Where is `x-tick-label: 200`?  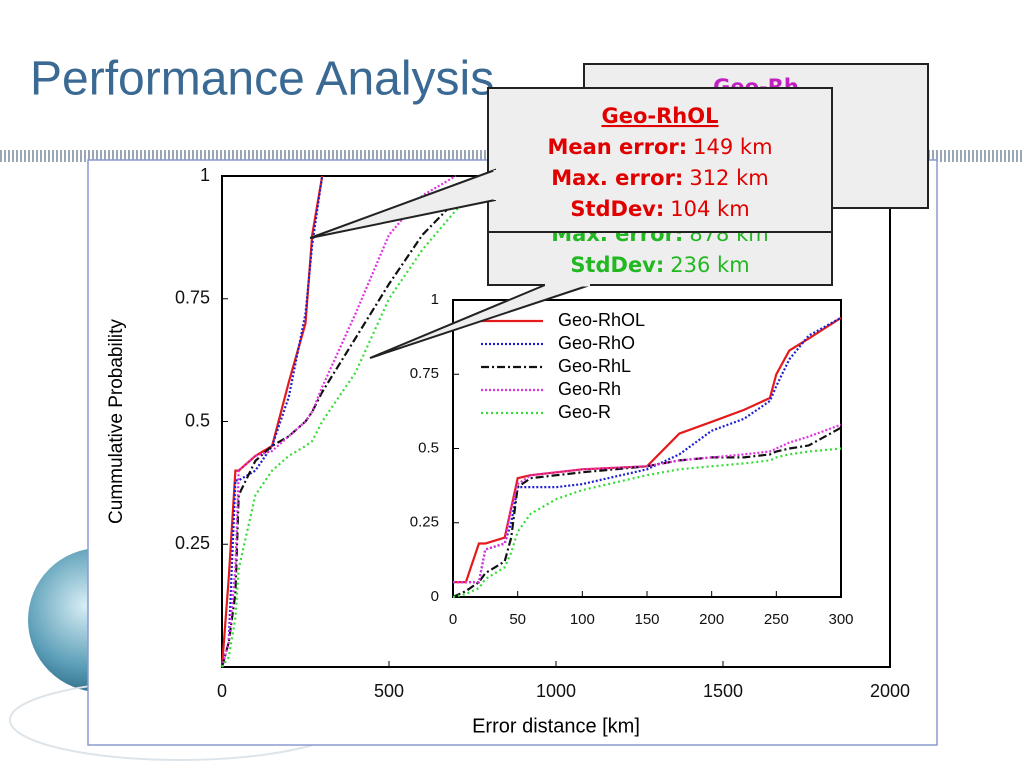 x-tick-label: 200 is located at coordinates (711, 619).